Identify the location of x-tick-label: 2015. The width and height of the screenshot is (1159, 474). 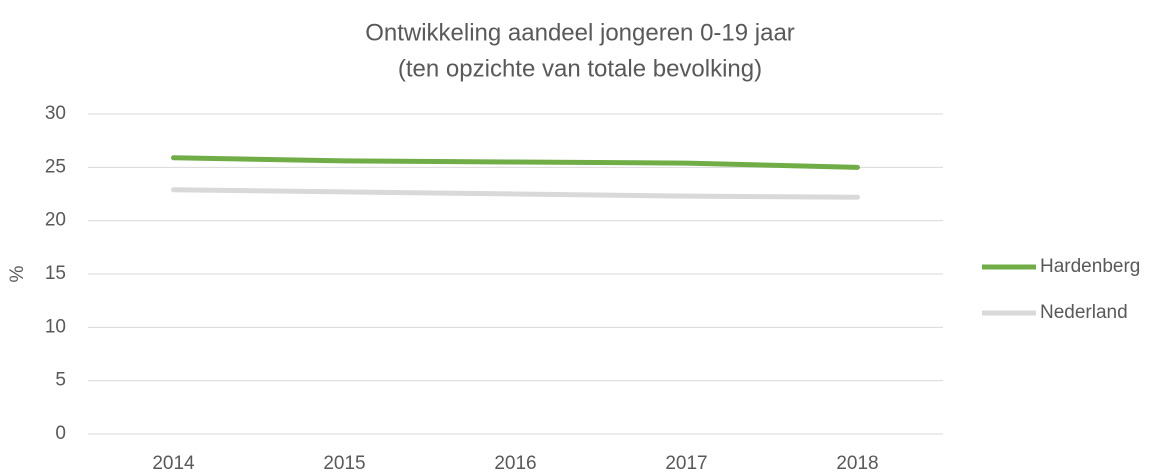
(344, 463).